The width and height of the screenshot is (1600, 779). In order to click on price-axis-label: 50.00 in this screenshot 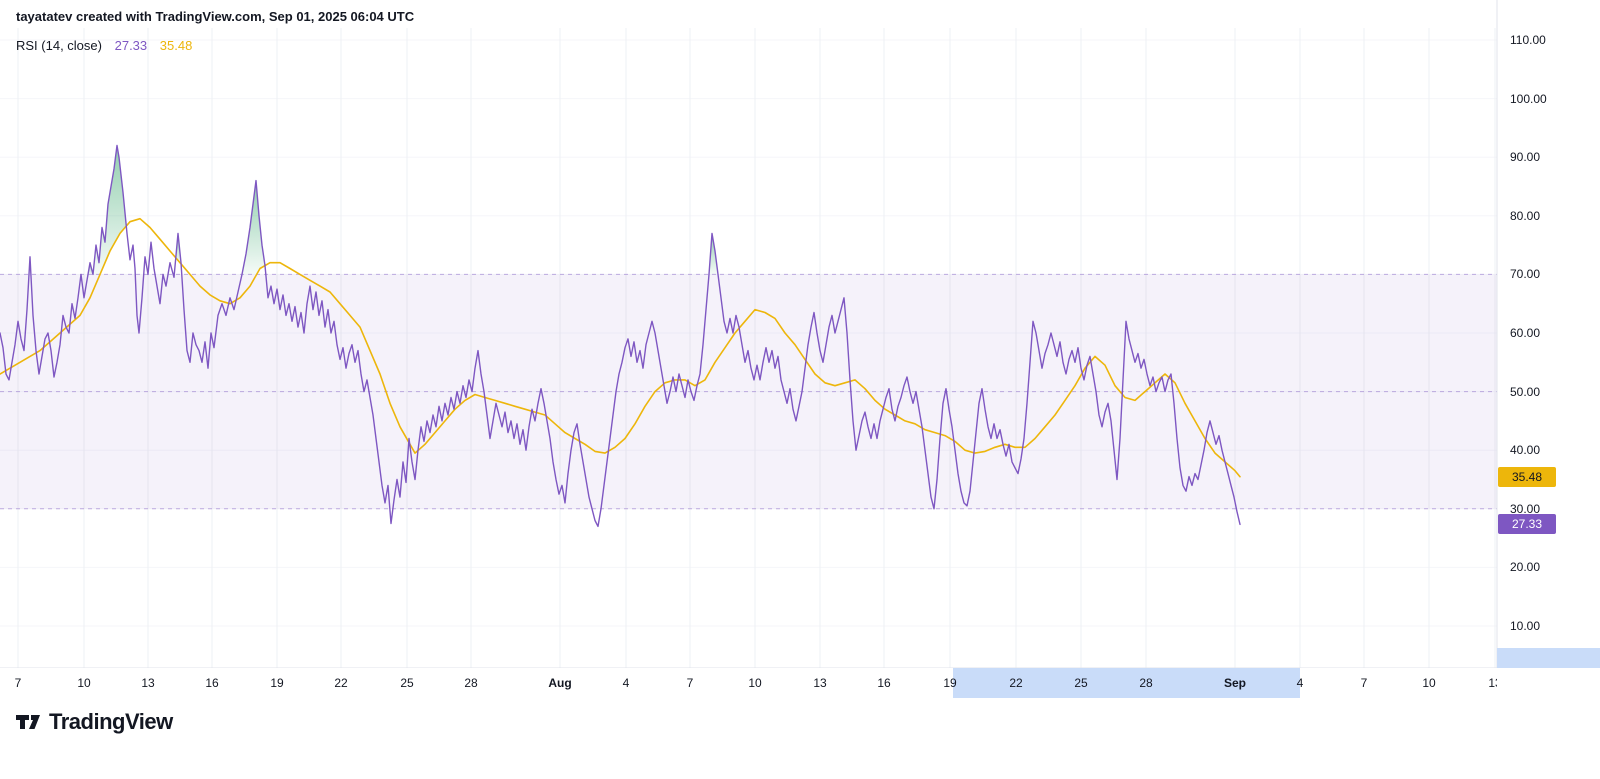, I will do `click(1525, 391)`.